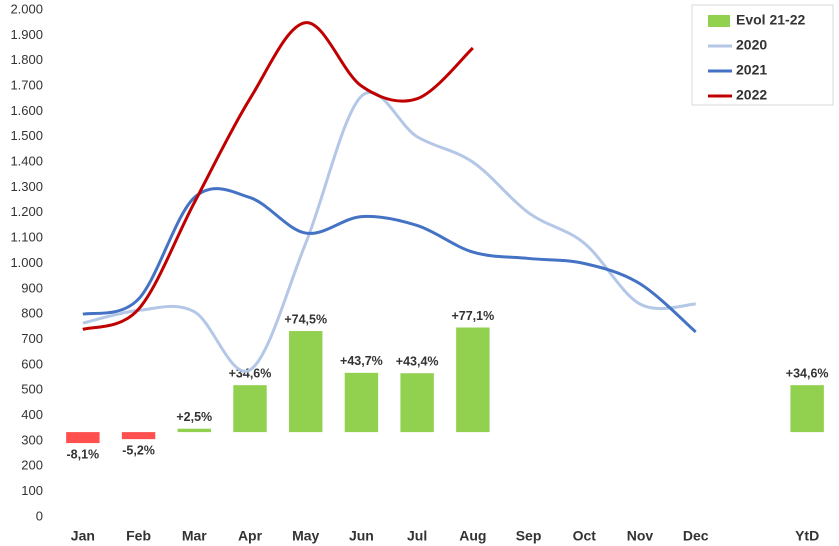  I want to click on value-label: +34,6%, so click(807, 373).